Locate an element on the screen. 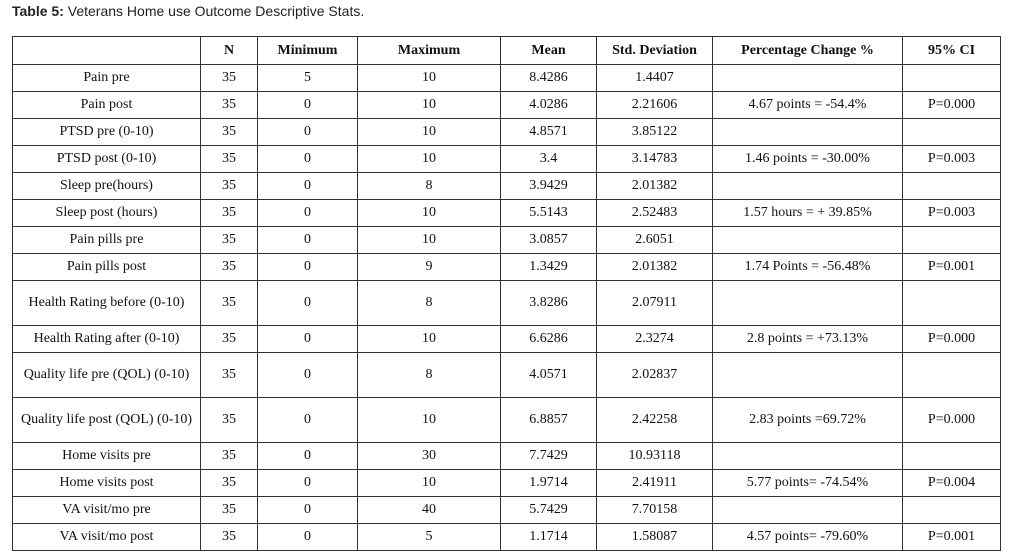  cell: P=0.003 is located at coordinates (951, 159).